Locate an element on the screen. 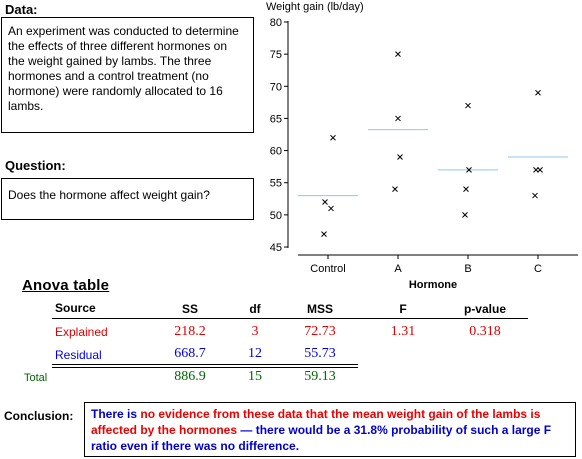 This screenshot has width=582, height=459. anova-residual-df: 12 is located at coordinates (255, 353).